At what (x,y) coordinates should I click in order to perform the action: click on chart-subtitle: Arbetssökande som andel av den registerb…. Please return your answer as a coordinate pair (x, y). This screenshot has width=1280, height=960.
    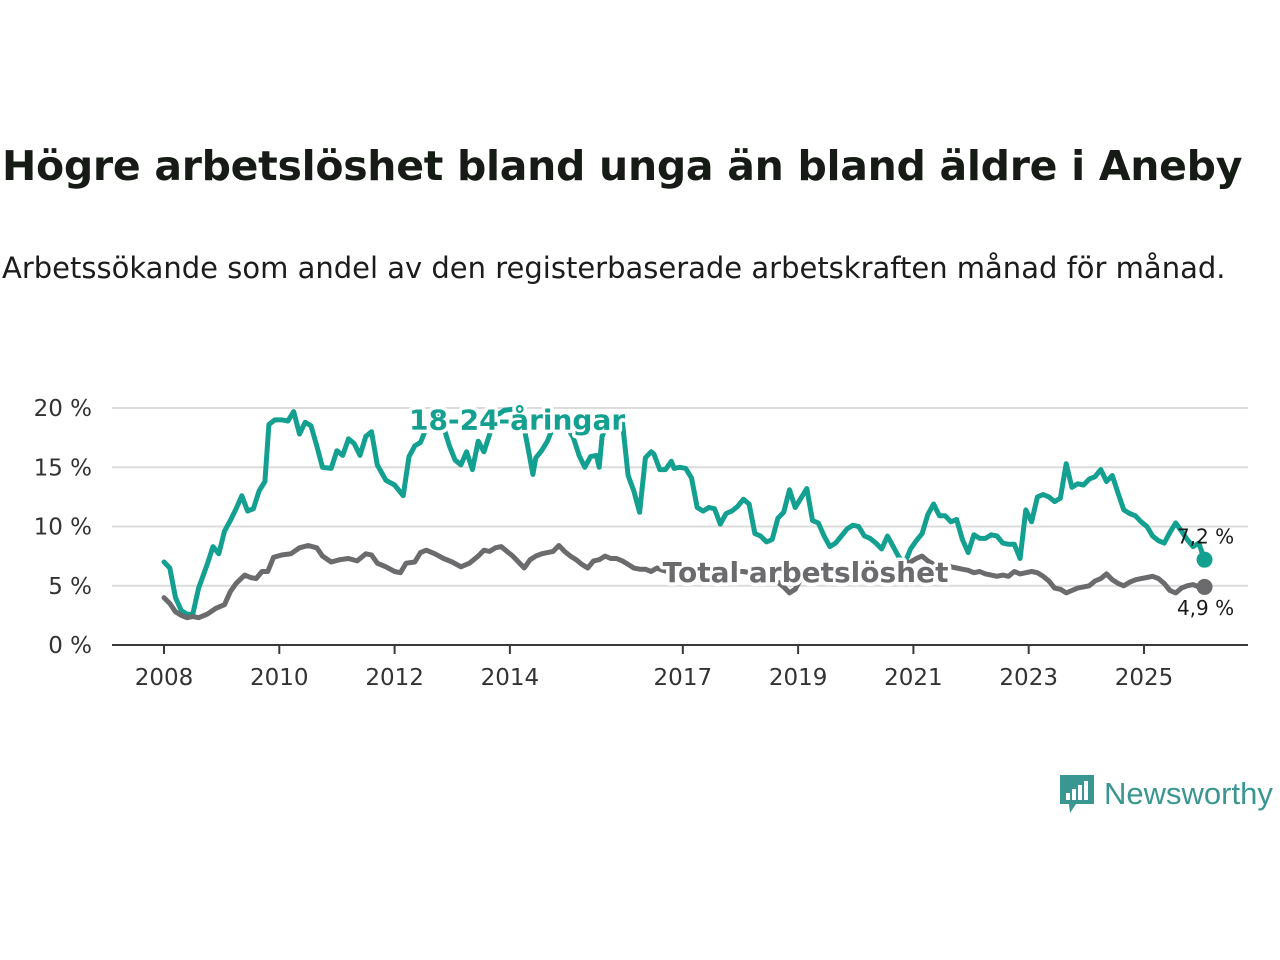
    Looking at the image, I should click on (614, 268).